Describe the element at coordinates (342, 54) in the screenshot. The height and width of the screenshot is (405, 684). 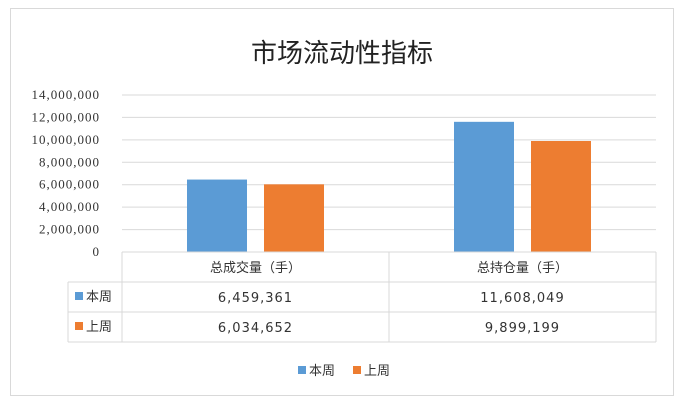
I see `chart-title: 市场流动性指标` at that location.